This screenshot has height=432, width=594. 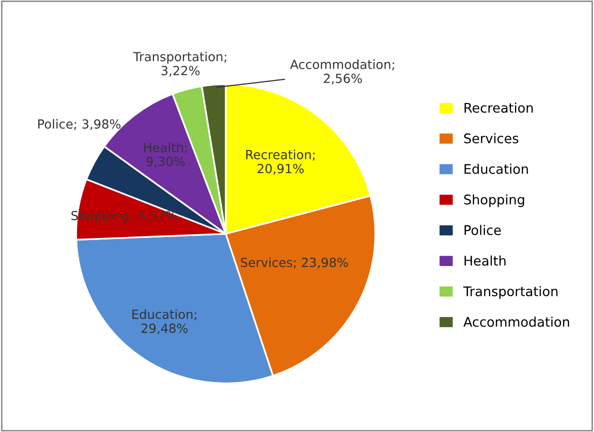 What do you see at coordinates (485, 260) in the screenshot?
I see `legend-label: Health` at bounding box center [485, 260].